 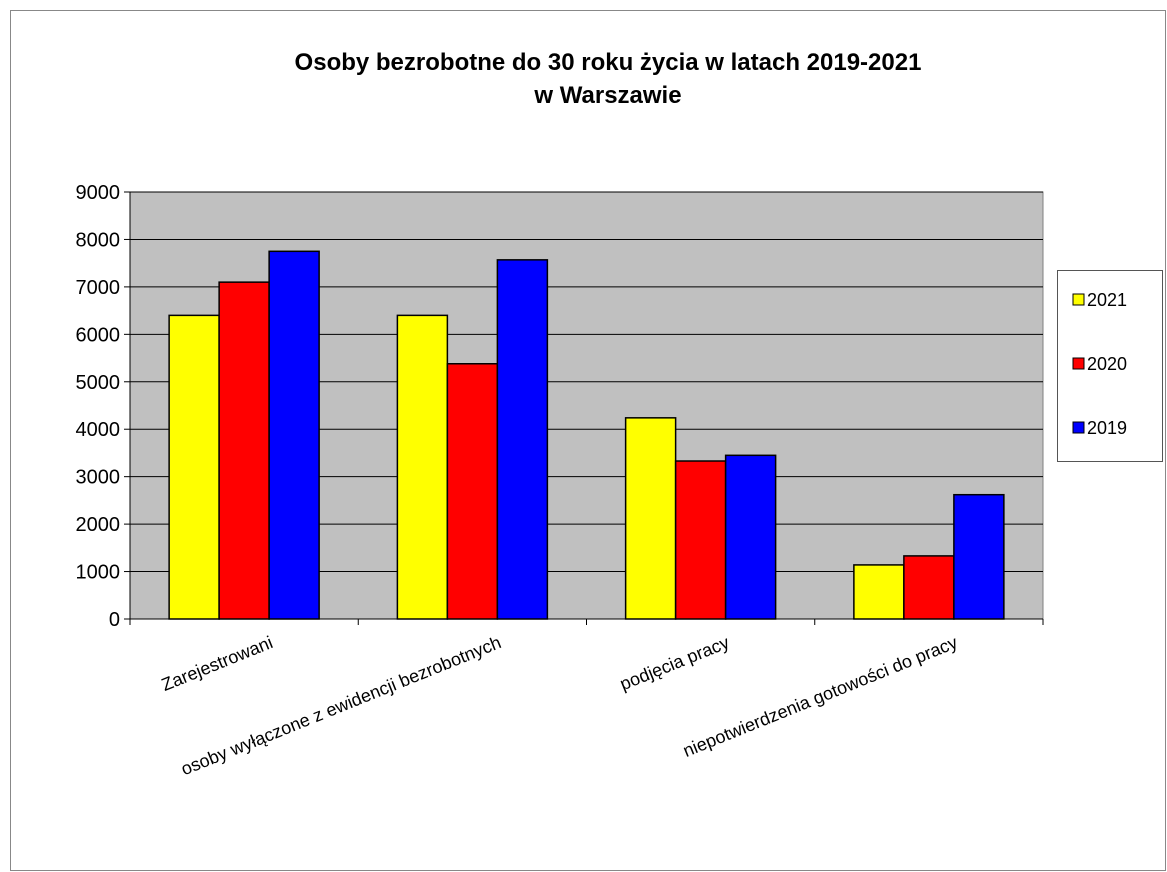 What do you see at coordinates (98, 573) in the screenshot?
I see `y-tick-label: 1000` at bounding box center [98, 573].